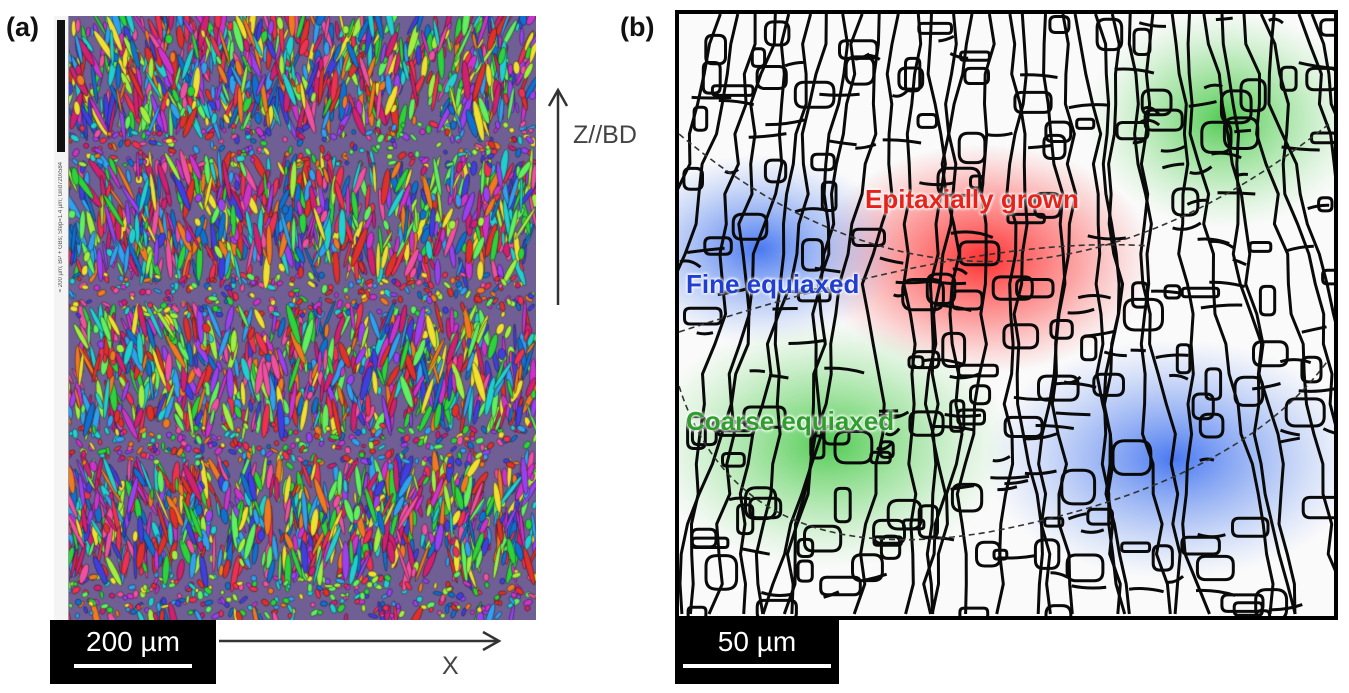 The width and height of the screenshot is (1349, 693). I want to click on strip-scale-bar, so click(61, 86).